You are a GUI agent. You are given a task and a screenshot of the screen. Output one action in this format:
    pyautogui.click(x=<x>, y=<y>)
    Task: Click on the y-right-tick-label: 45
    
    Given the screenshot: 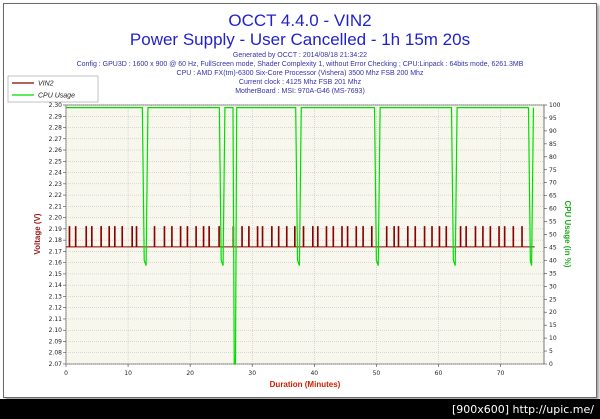 What is the action you would take?
    pyautogui.click(x=553, y=247)
    